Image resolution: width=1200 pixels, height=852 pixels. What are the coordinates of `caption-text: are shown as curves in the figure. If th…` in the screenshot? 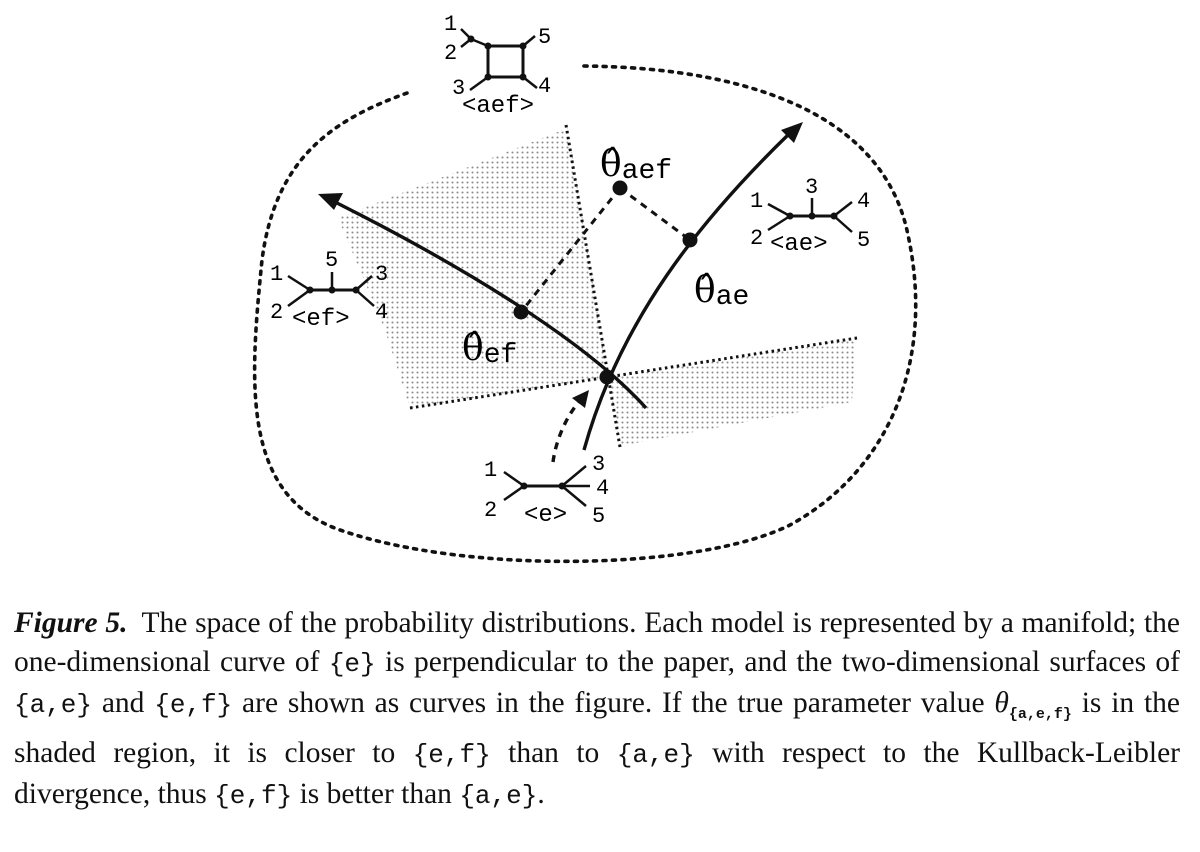 It's located at (613, 703).